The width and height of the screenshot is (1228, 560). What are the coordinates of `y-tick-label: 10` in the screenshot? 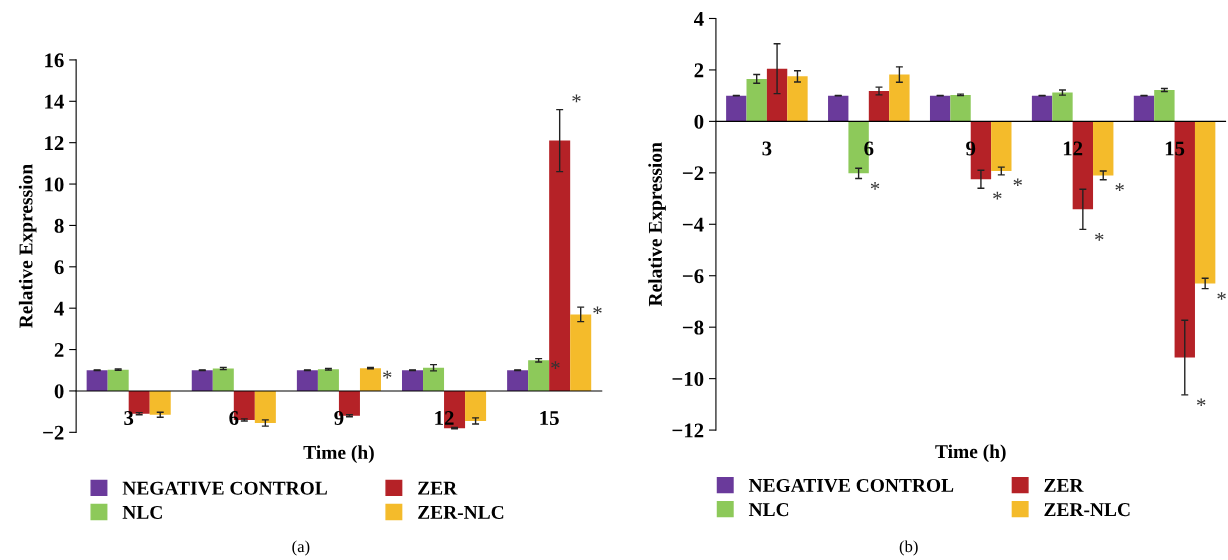 It's located at (54, 184).